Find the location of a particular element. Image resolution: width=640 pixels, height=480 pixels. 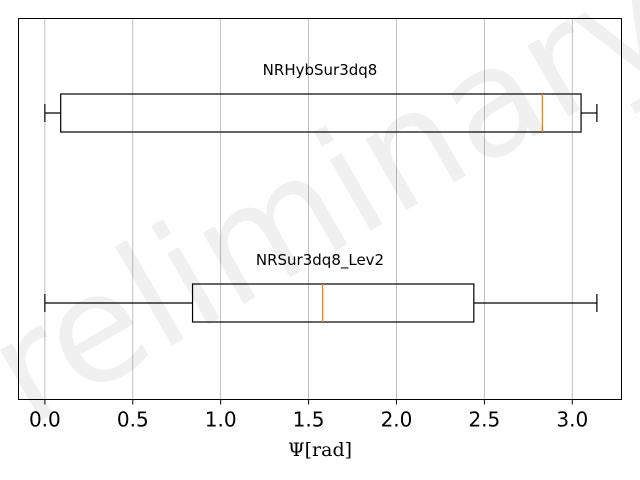

x-tick-label: 3.0 is located at coordinates (572, 420).